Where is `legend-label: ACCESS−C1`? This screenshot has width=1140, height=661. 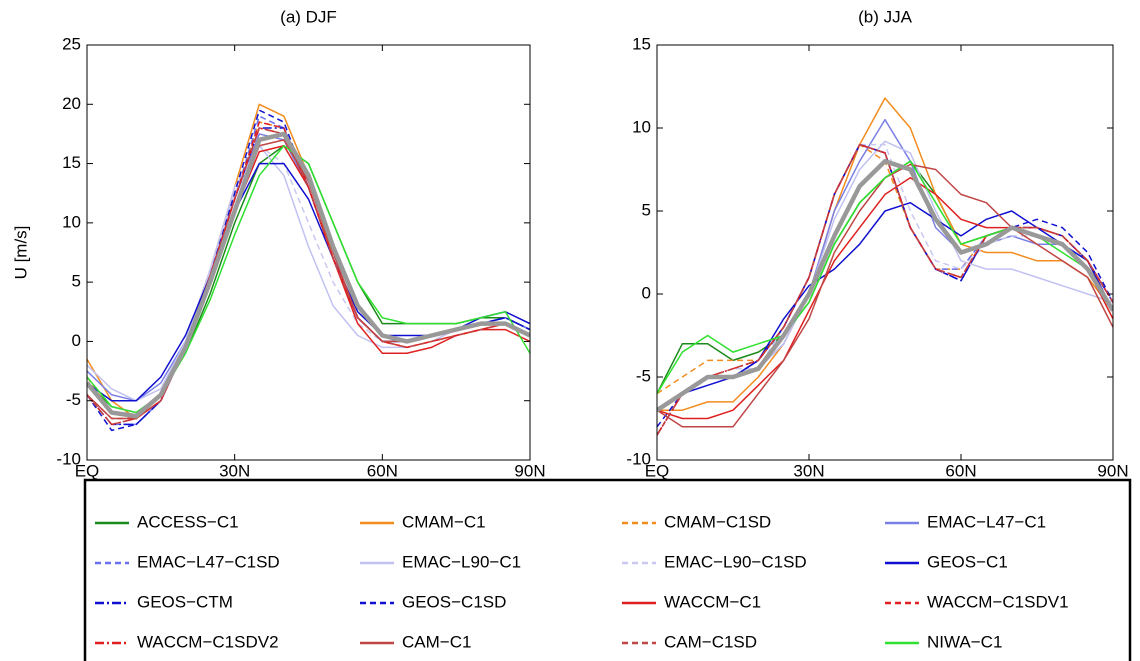
legend-label: ACCESS−C1 is located at coordinates (188, 521).